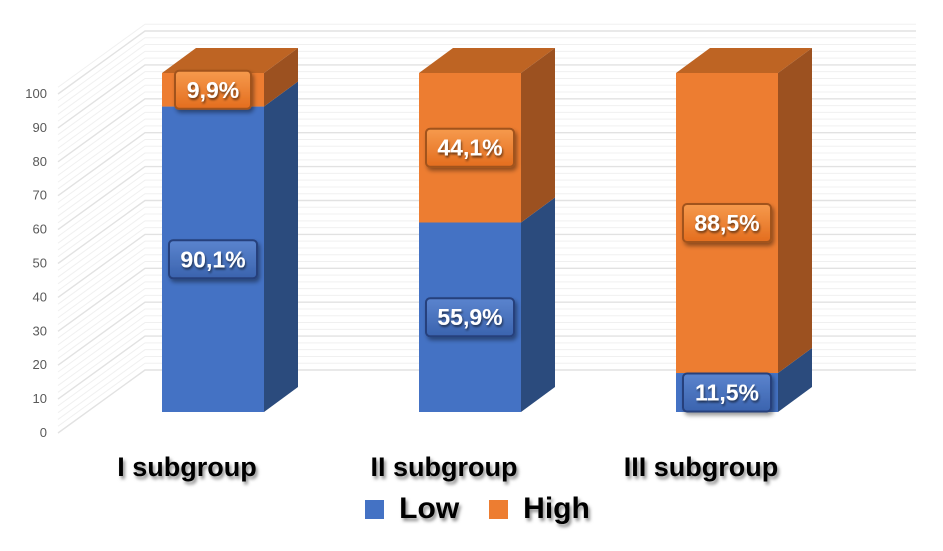 The width and height of the screenshot is (943, 551). I want to click on y-axis-tick-label: 10, so click(40, 398).